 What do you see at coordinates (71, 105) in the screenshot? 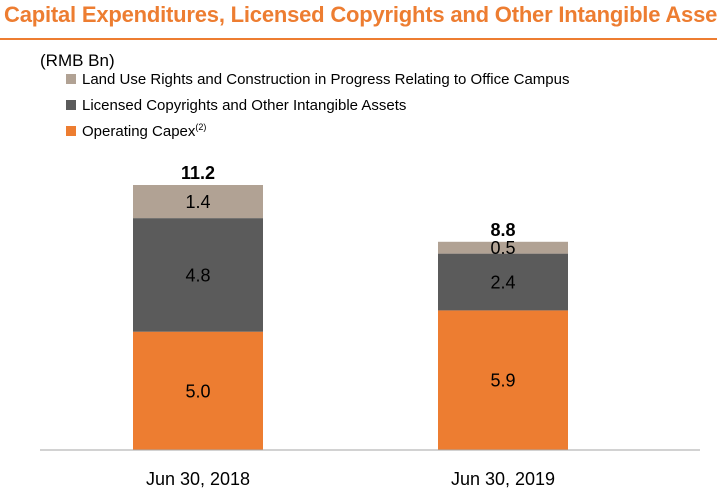
I see `legend-swatch-licensed` at bounding box center [71, 105].